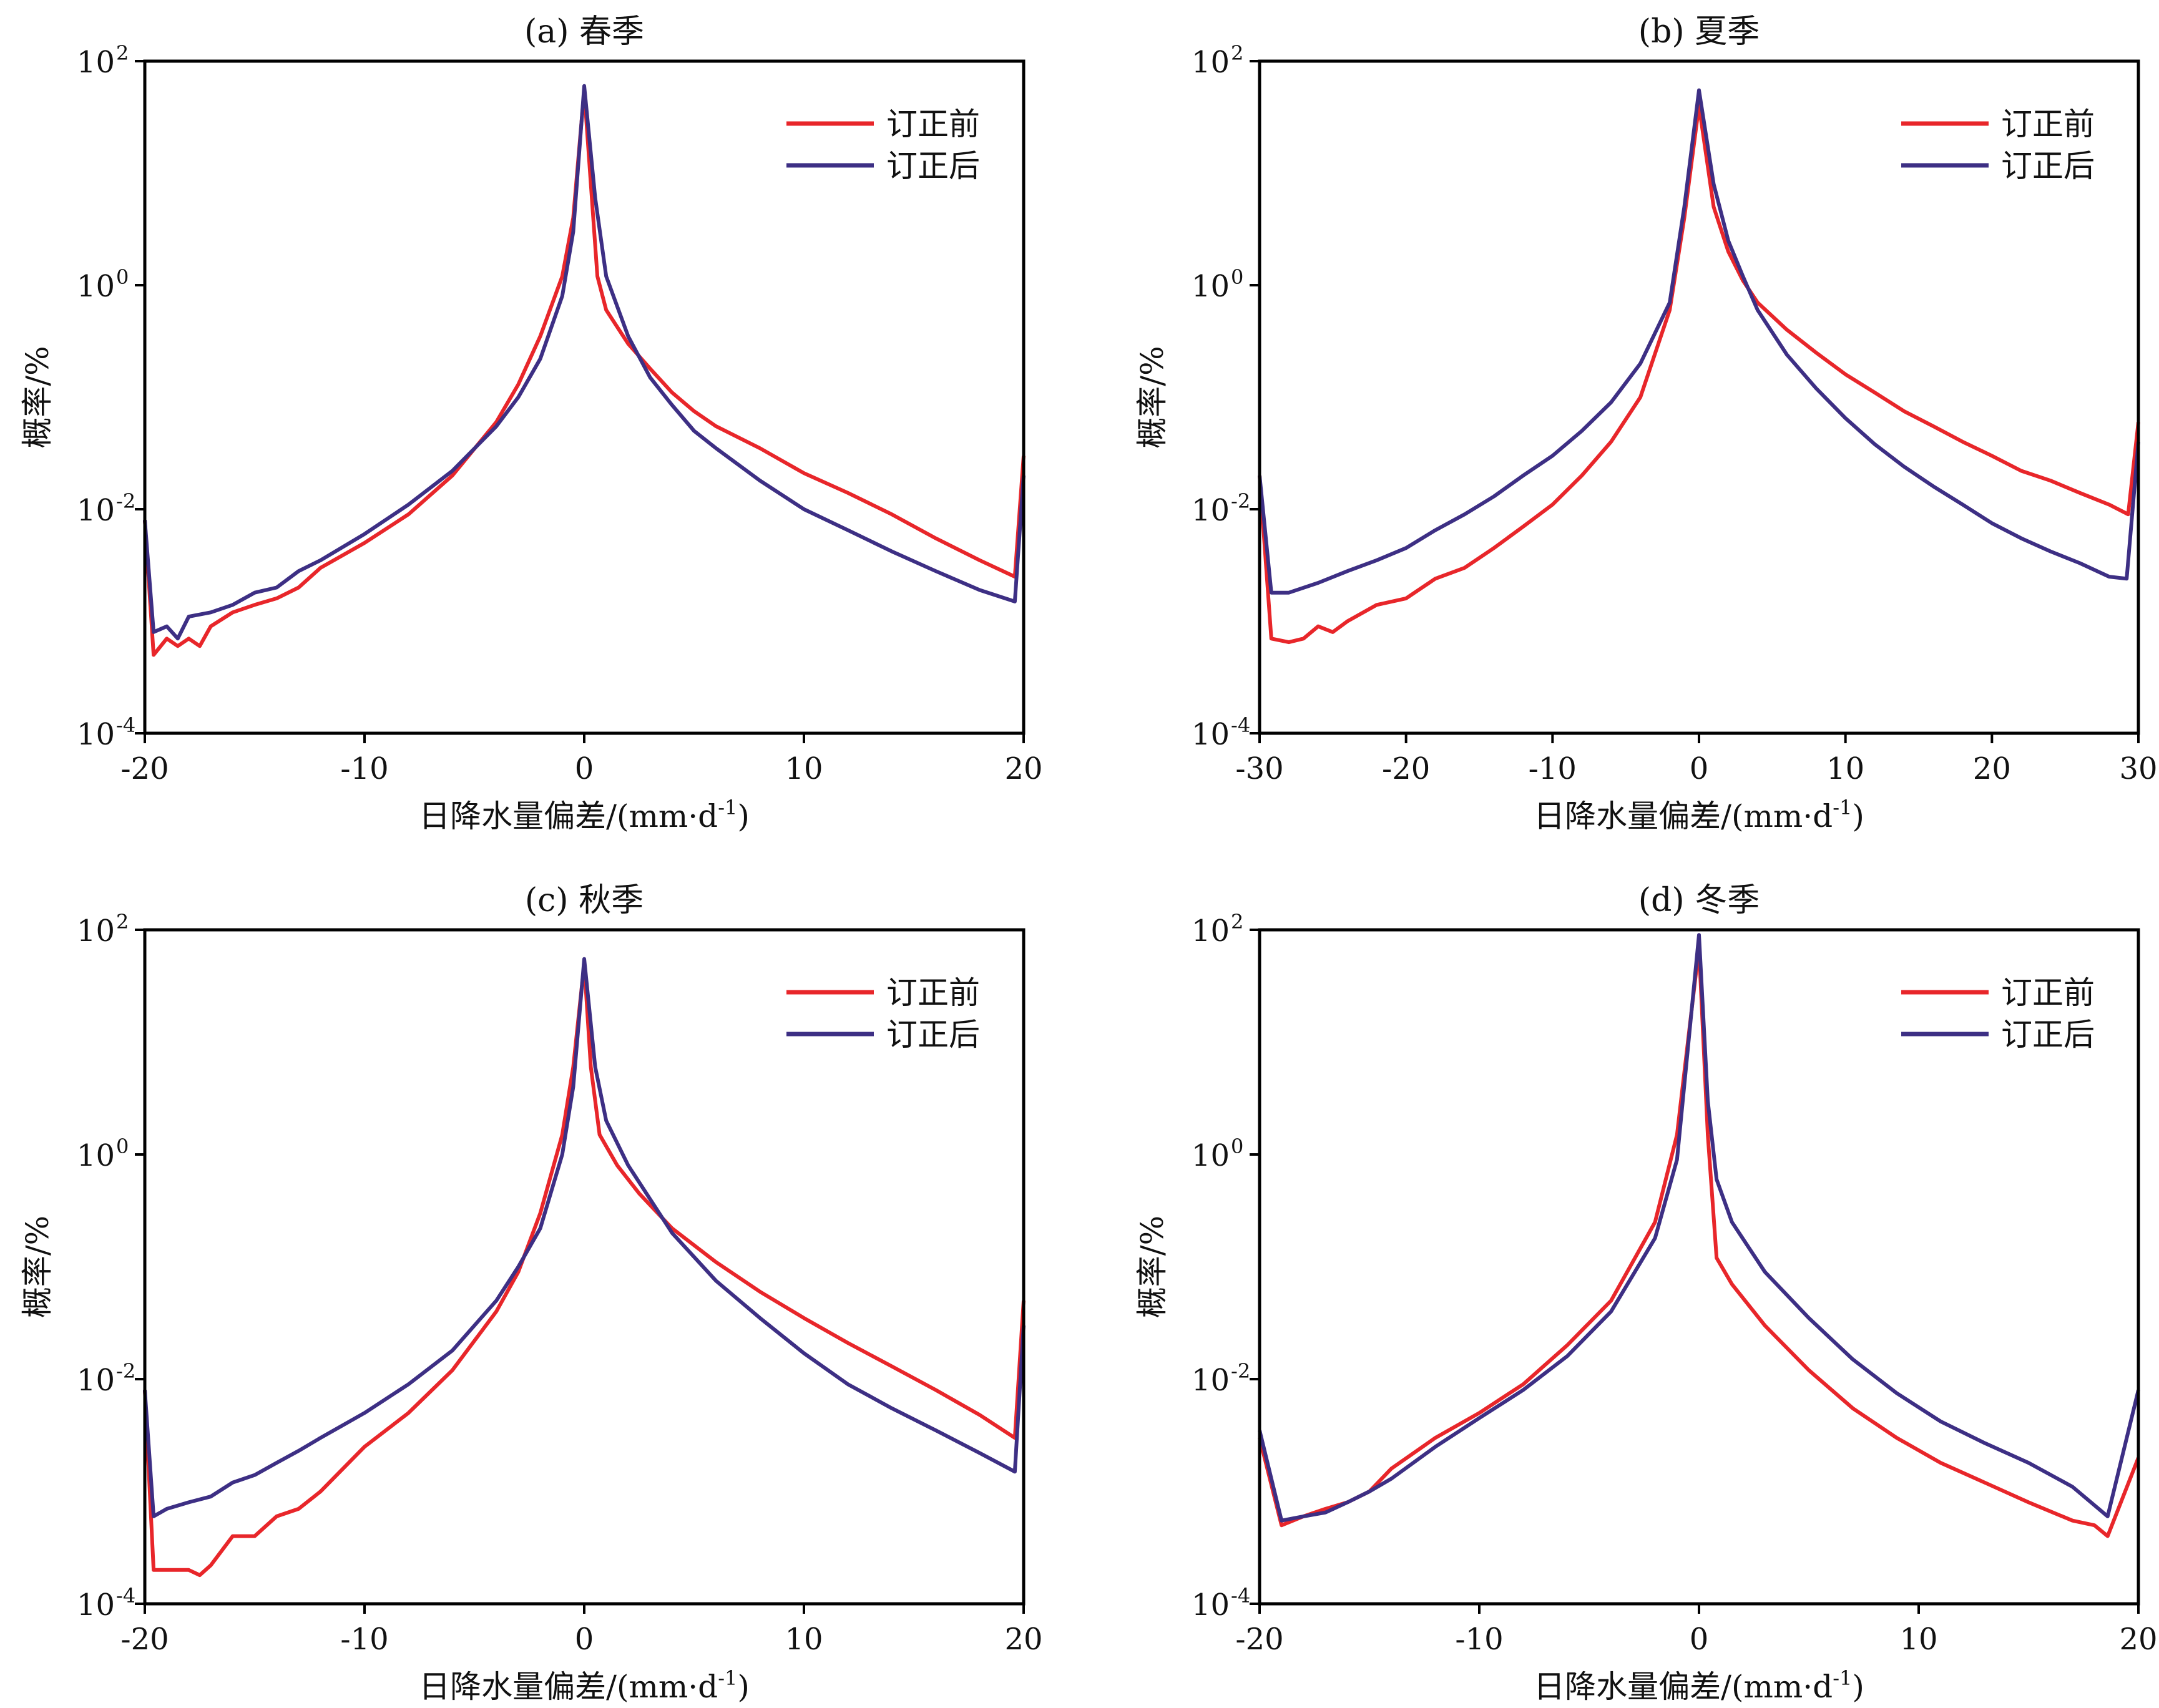 The image size is (2159, 1708). What do you see at coordinates (584, 900) in the screenshot?
I see `chart-title: (c) 秋季` at bounding box center [584, 900].